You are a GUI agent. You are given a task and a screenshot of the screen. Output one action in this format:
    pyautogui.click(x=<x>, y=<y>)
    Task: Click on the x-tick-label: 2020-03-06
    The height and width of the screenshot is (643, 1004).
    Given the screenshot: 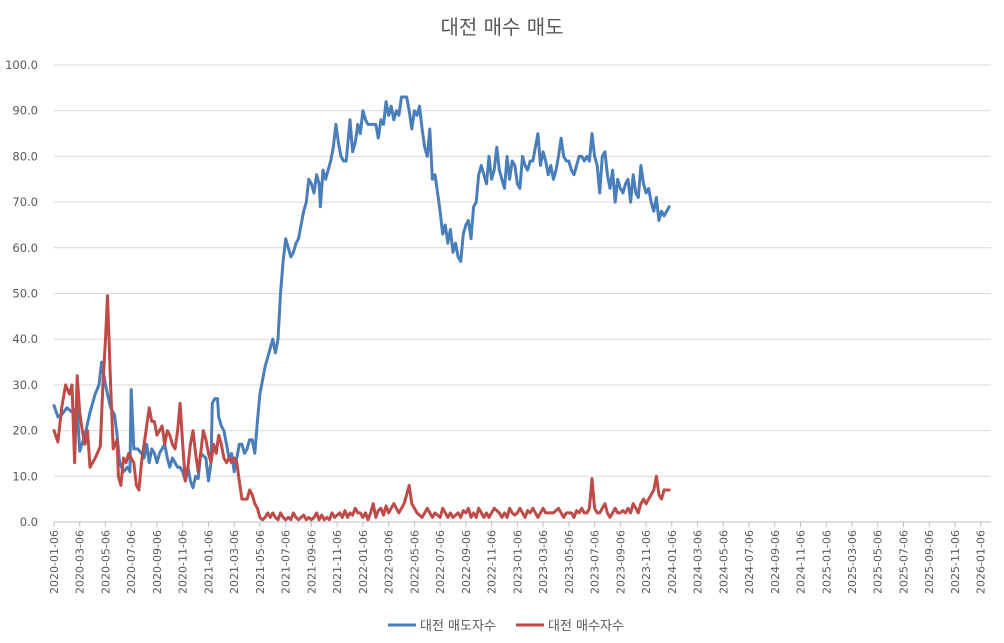 What is the action you would take?
    pyautogui.click(x=80, y=562)
    